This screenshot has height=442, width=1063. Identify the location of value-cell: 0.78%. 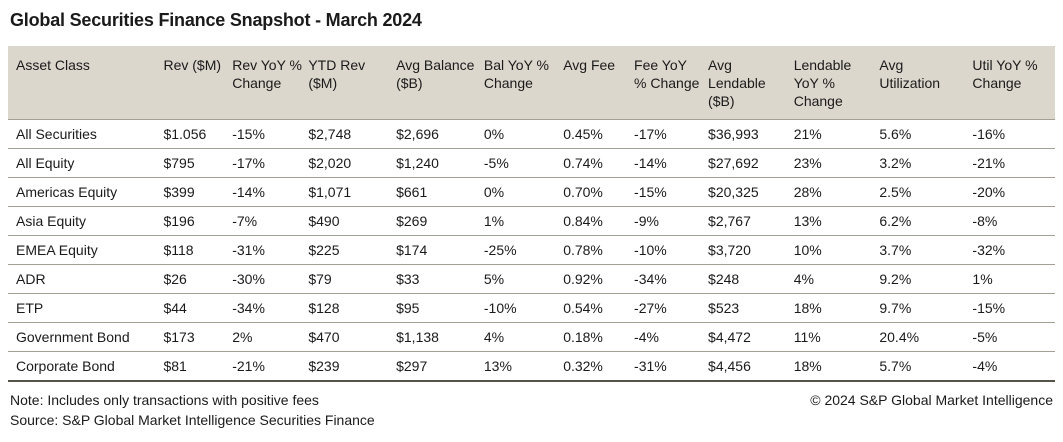
(599, 250).